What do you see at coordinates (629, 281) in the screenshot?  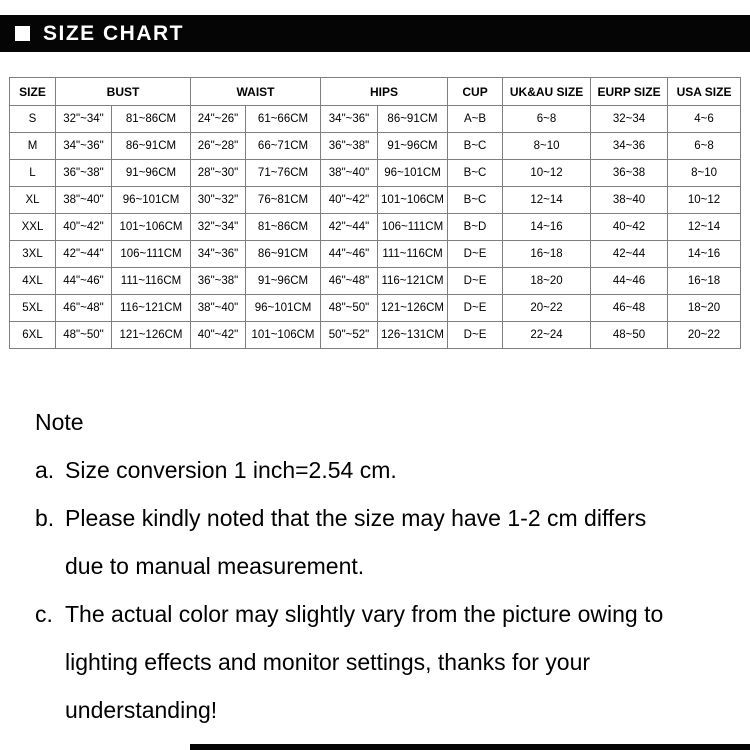 I see `value-cell: 44~46` at bounding box center [629, 281].